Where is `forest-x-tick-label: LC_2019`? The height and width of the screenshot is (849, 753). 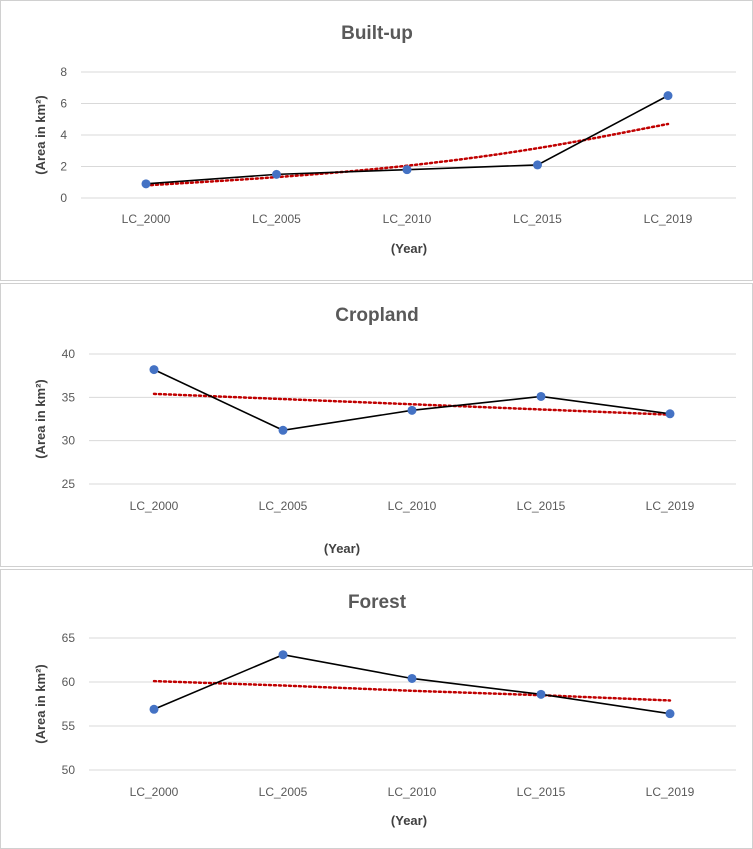 forest-x-tick-label: LC_2019 is located at coordinates (670, 792).